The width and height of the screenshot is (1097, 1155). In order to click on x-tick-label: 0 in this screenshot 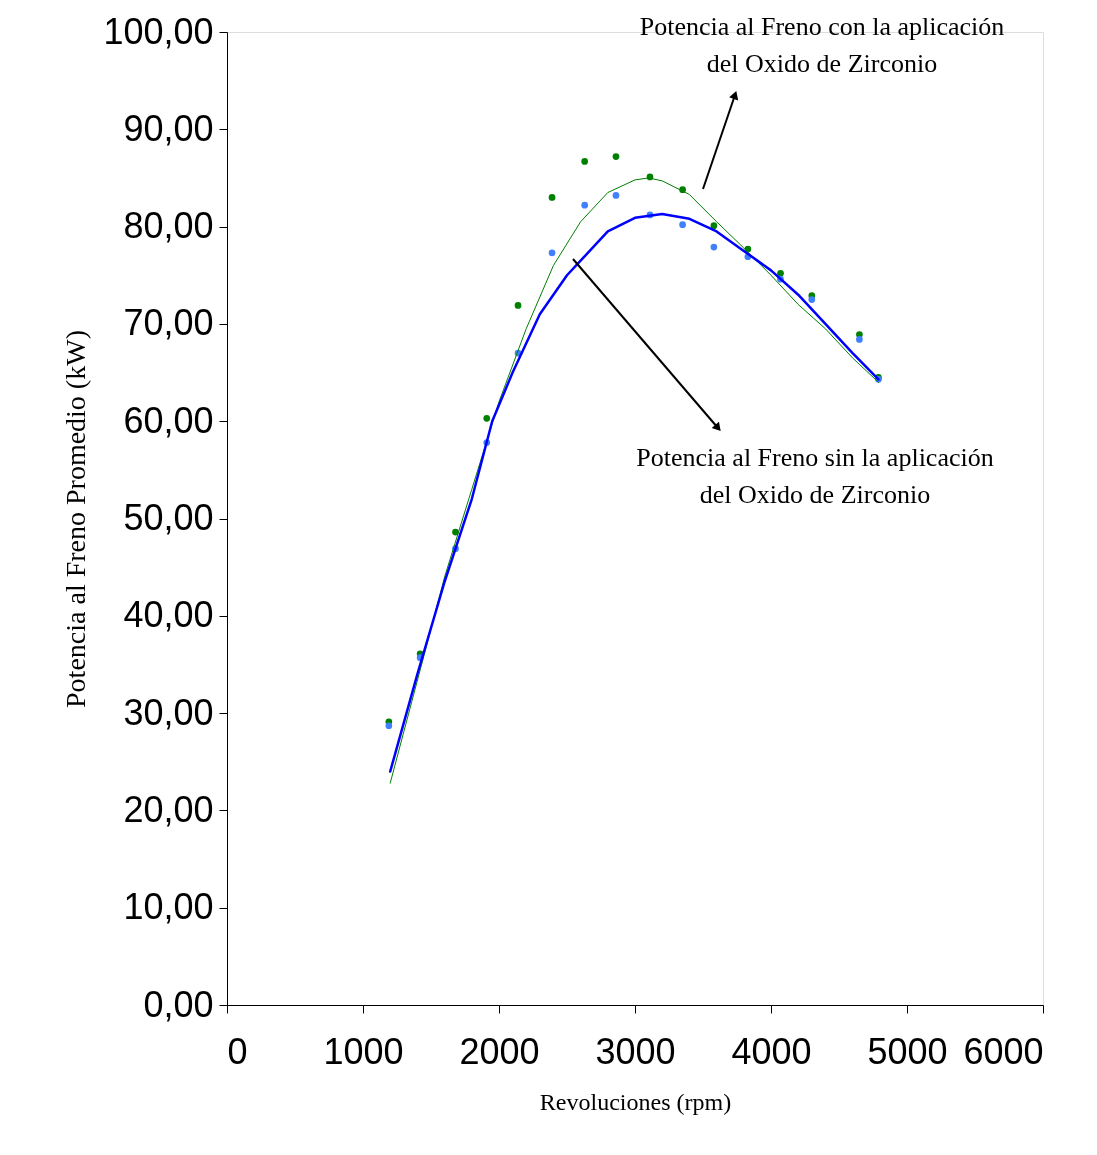, I will do `click(237, 1051)`.